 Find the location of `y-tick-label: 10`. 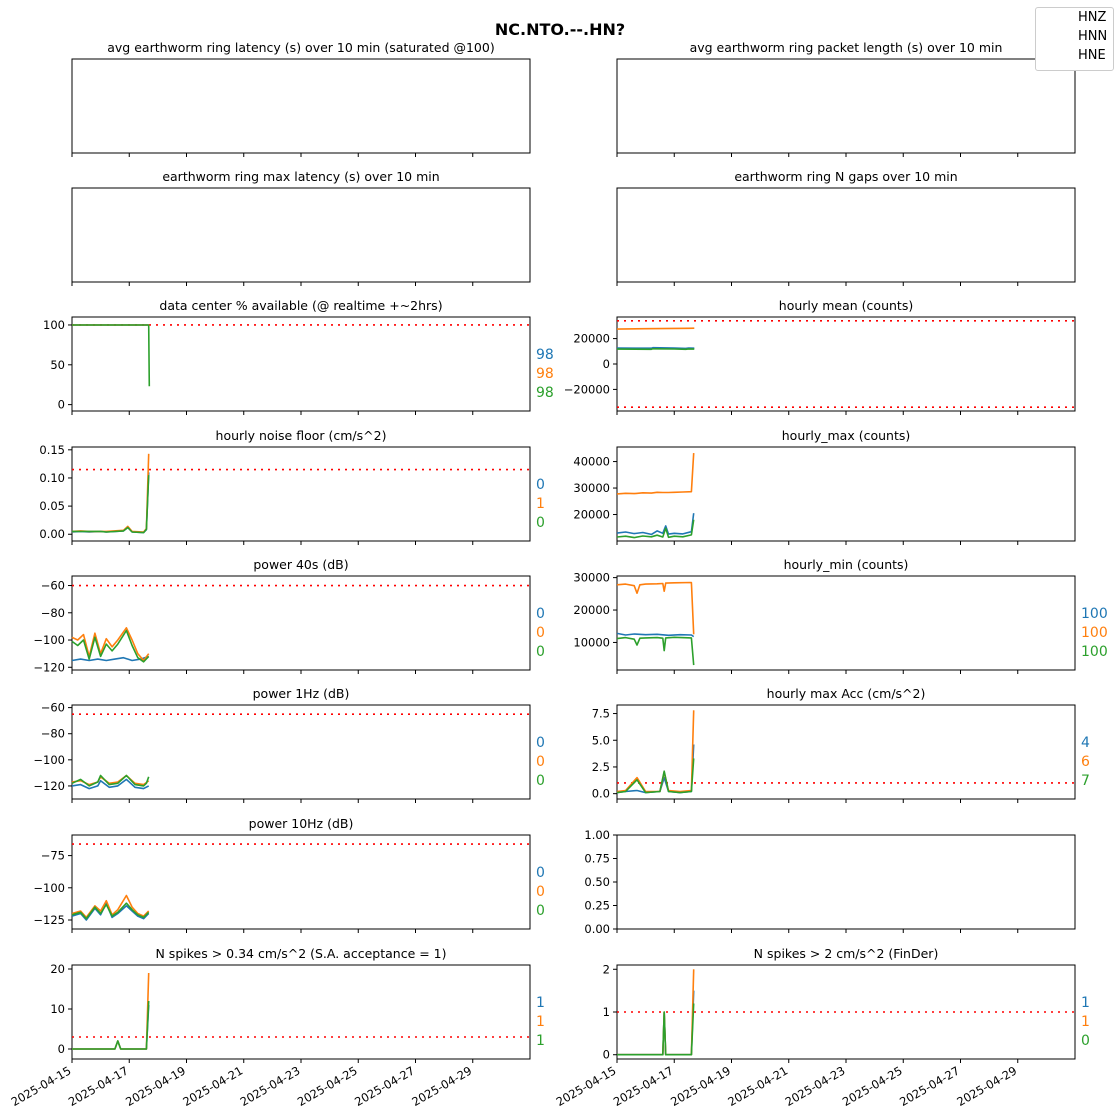

y-tick-label: 10 is located at coordinates (57, 1009).